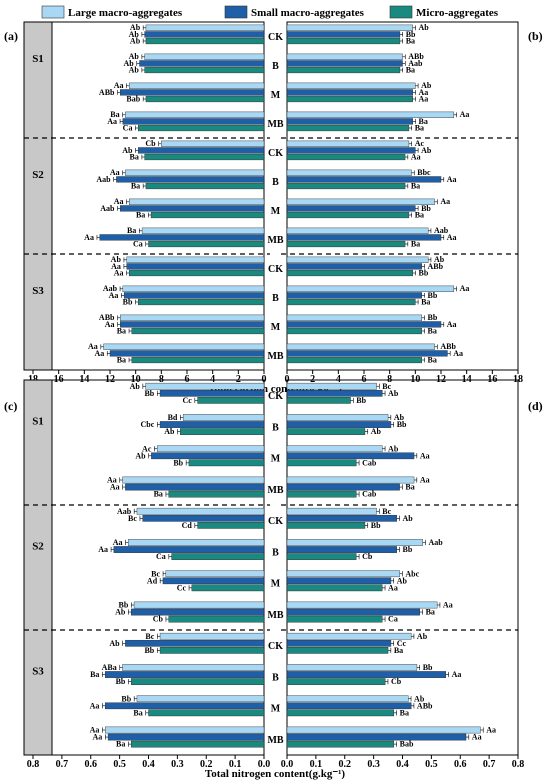  I want to click on nitrogen-axis-title: Total nitrogen content(g.kg⁻¹), so click(275, 774).